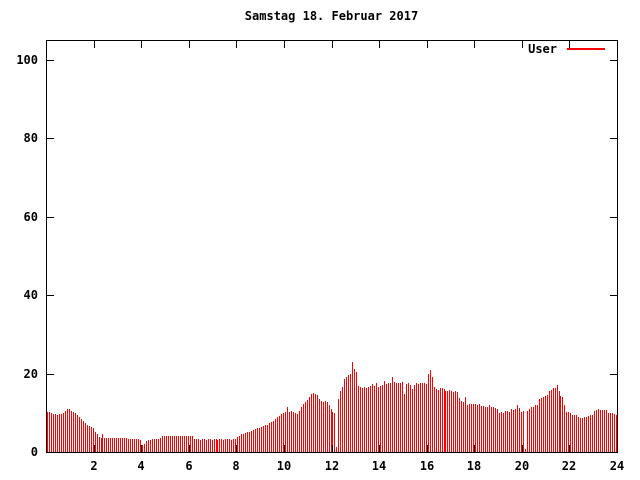 The width and height of the screenshot is (640, 480). Describe the element at coordinates (30, 137) in the screenshot. I see `y-tick-label: 80` at that location.